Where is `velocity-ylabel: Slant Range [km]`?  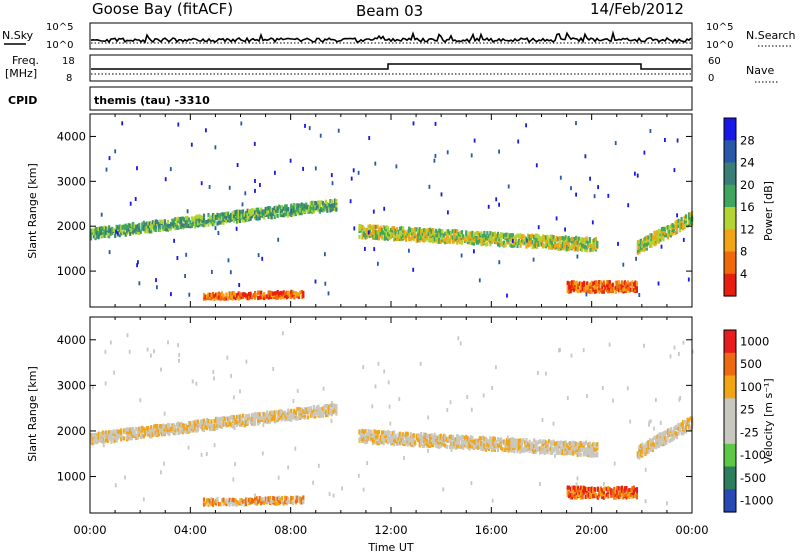 velocity-ylabel: Slant Range [km] is located at coordinates (32, 414).